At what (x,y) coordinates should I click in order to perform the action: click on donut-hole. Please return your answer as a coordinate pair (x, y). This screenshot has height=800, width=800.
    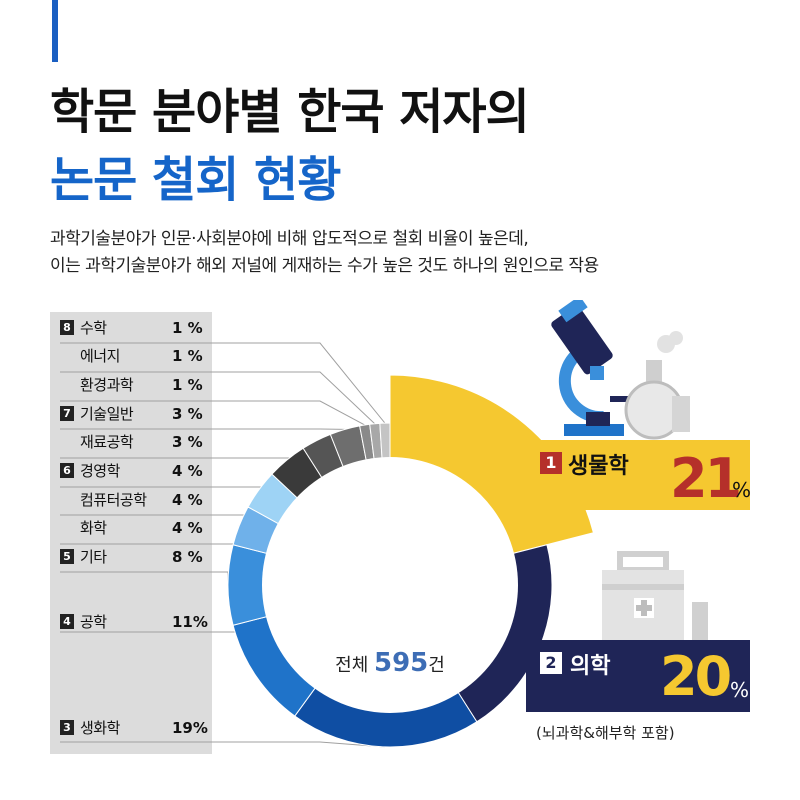
    Looking at the image, I should click on (390, 585).